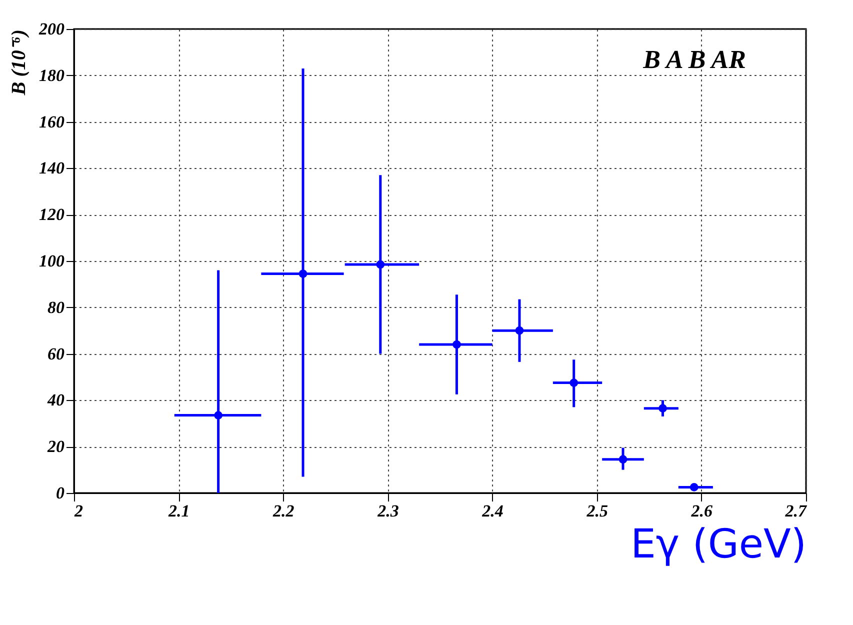 Image resolution: width=853 pixels, height=625 pixels. Describe the element at coordinates (55, 400) in the screenshot. I see `y-tick-label: 40` at that location.